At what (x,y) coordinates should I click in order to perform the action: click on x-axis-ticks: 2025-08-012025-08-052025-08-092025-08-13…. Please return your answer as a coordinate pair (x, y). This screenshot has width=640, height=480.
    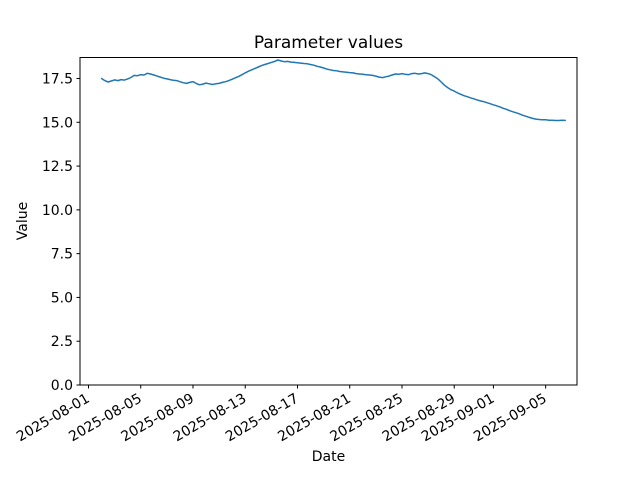
    Looking at the image, I should click on (282, 415).